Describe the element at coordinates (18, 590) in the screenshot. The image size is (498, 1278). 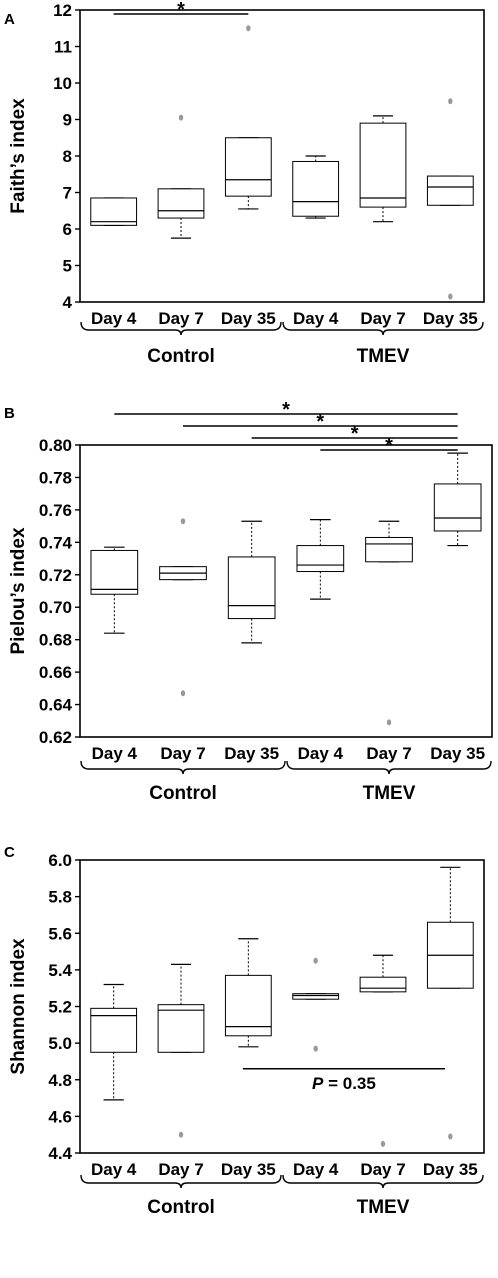
I see `y-axis-label: Pielou’s index` at that location.